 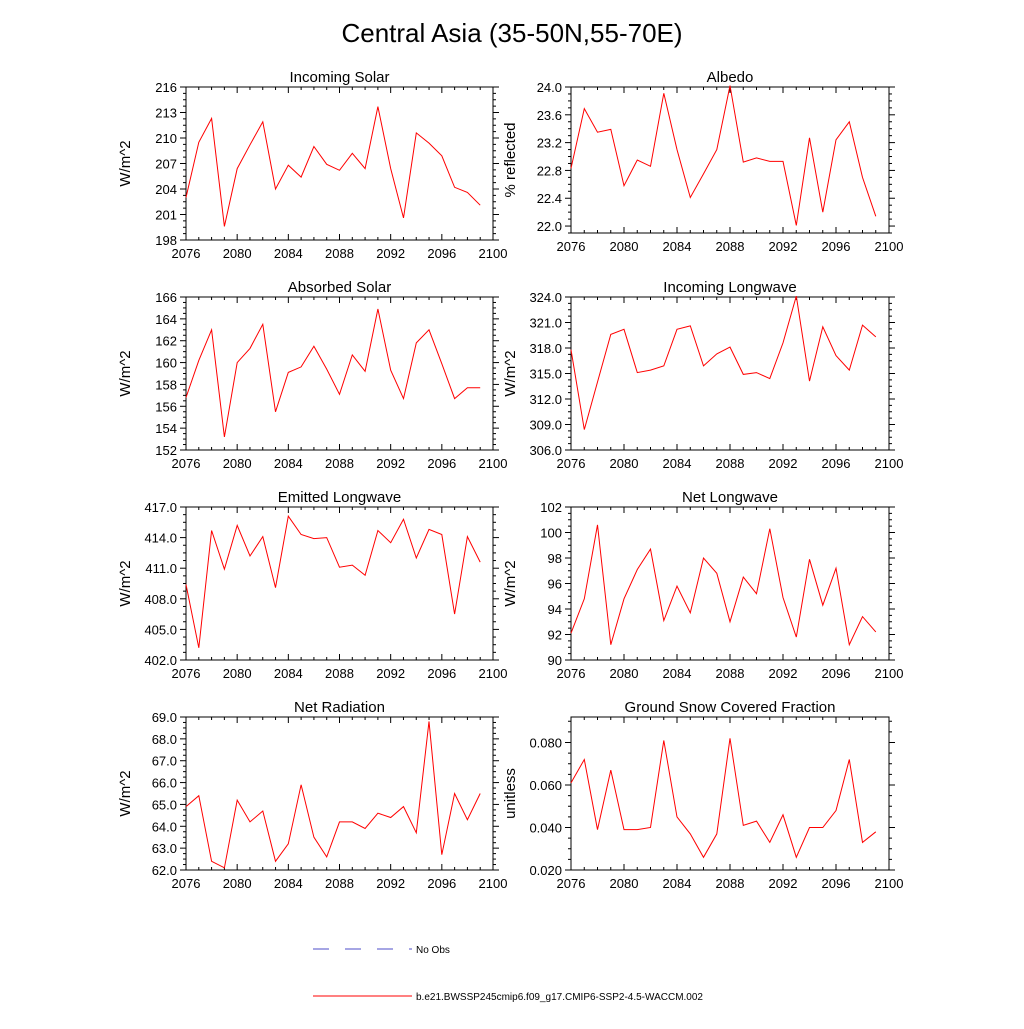 I want to click on y-tick-label: 22.4, so click(x=549, y=198).